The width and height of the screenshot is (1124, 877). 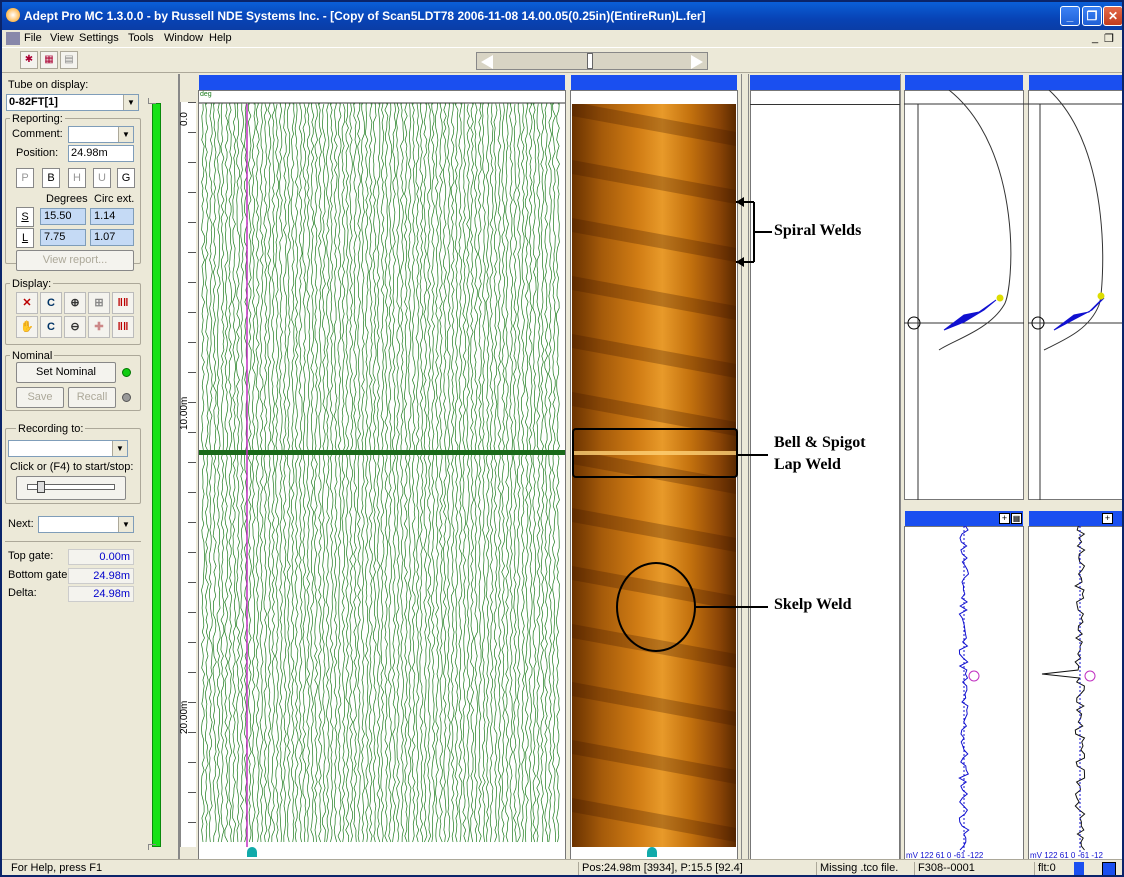 I want to click on status-missing: Missing .tco file., so click(x=857, y=868).